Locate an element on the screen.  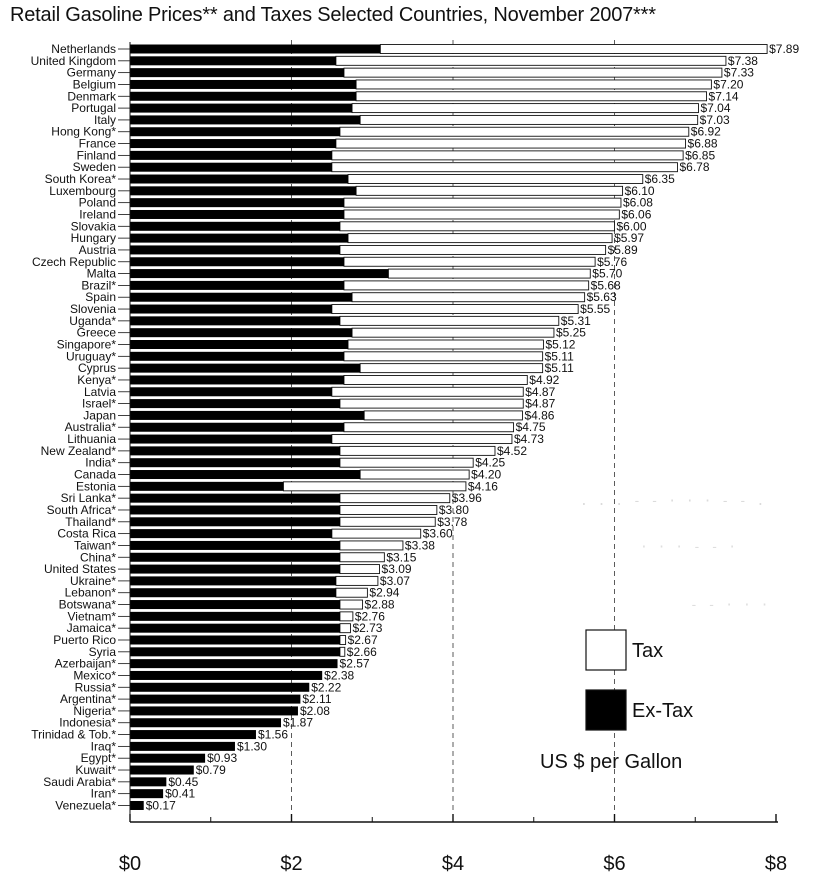
value-label: $4.73 is located at coordinates (529, 439).